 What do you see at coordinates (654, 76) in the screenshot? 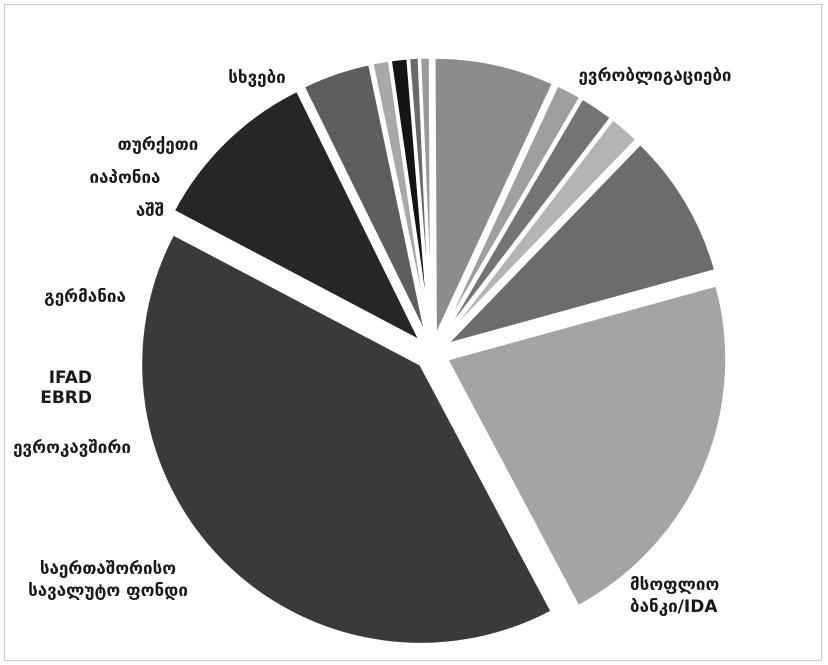
I see `slice-label: ევრობლიგაციები` at bounding box center [654, 76].